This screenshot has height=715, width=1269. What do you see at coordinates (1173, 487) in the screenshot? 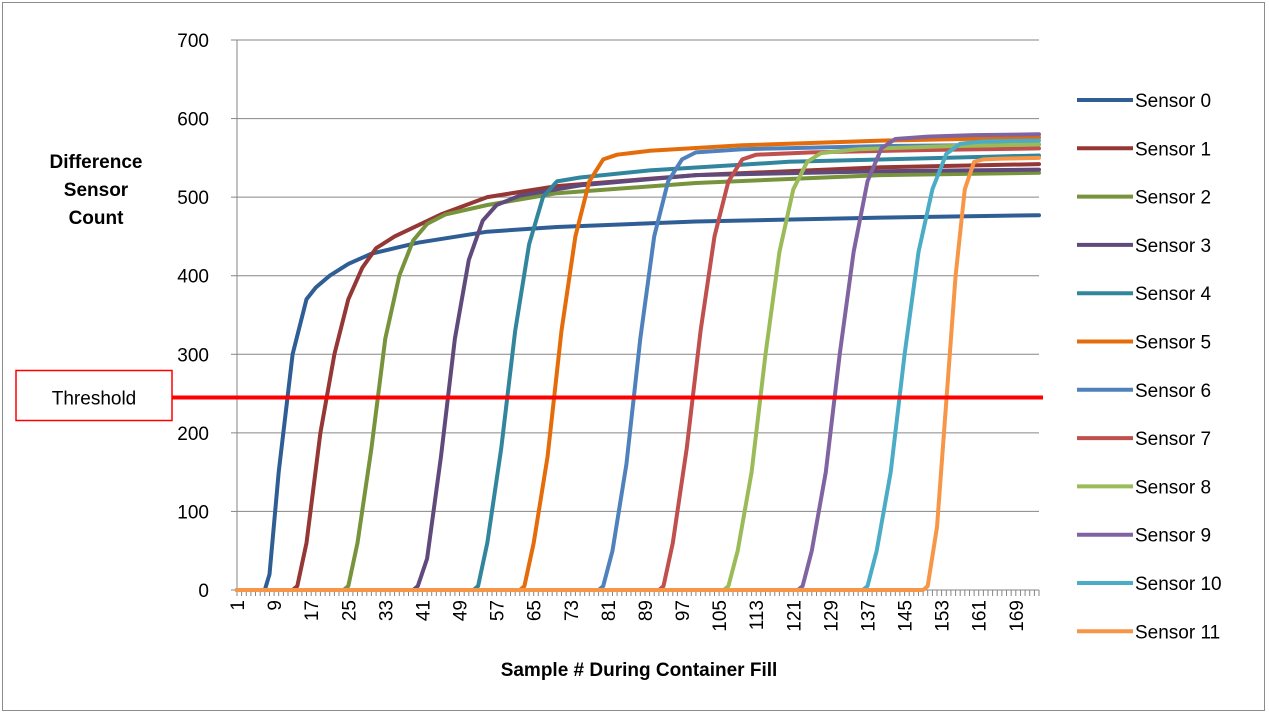
I see `legend-label: Sensor 8` at bounding box center [1173, 487].